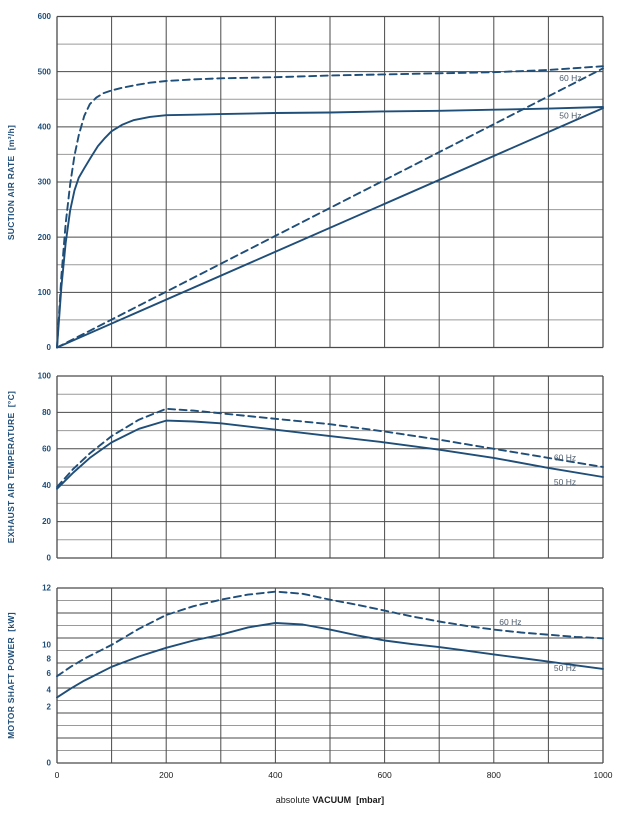 Image resolution: width=617 pixels, height=823 pixels. What do you see at coordinates (11, 182) in the screenshot?
I see `suction-air-rate-axis-title: SUCTION AIR RATE [m³/h]` at bounding box center [11, 182].